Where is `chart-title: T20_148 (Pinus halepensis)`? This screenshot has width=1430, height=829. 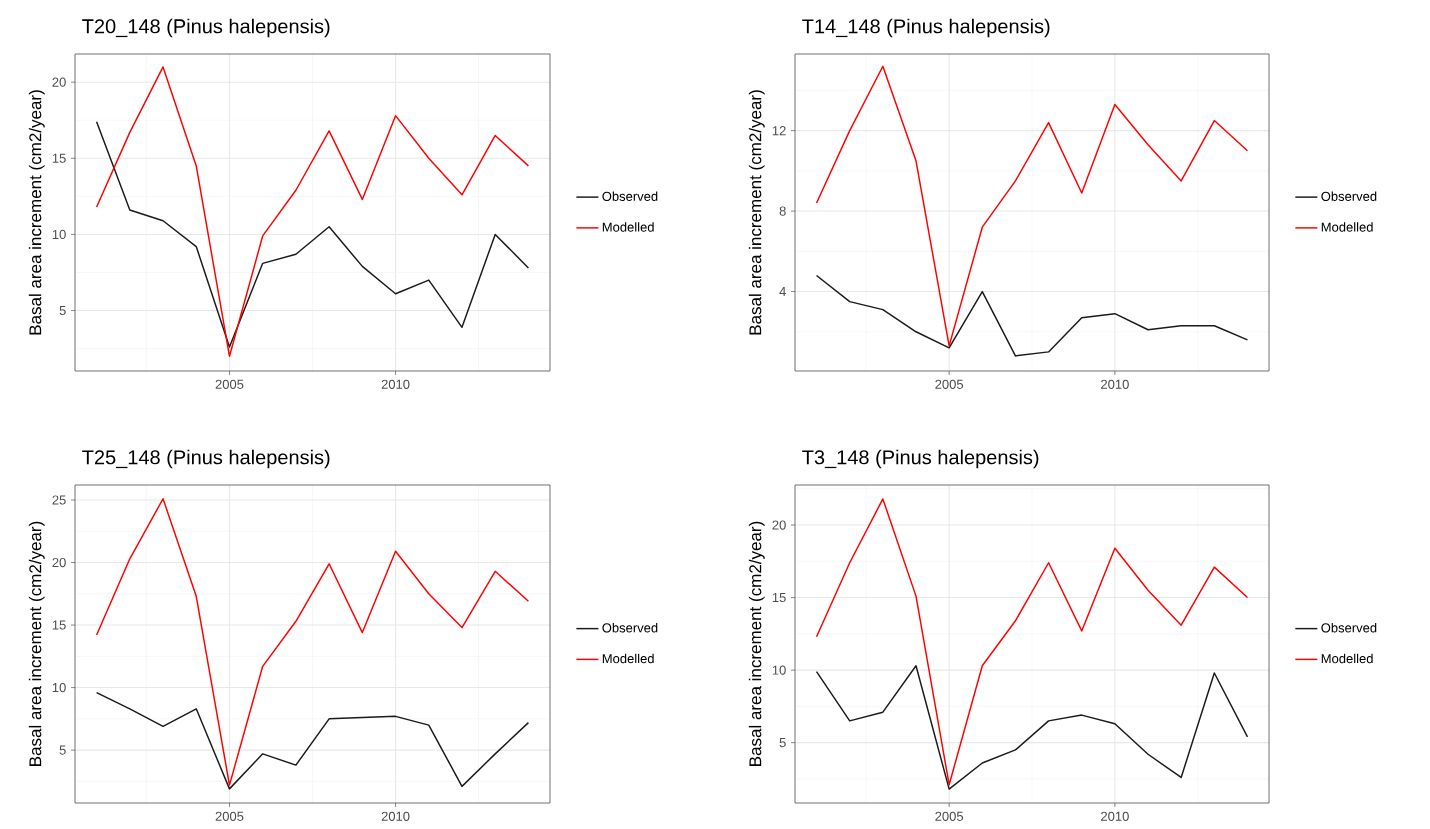 chart-title: T20_148 (Pinus halepensis) is located at coordinates (206, 28).